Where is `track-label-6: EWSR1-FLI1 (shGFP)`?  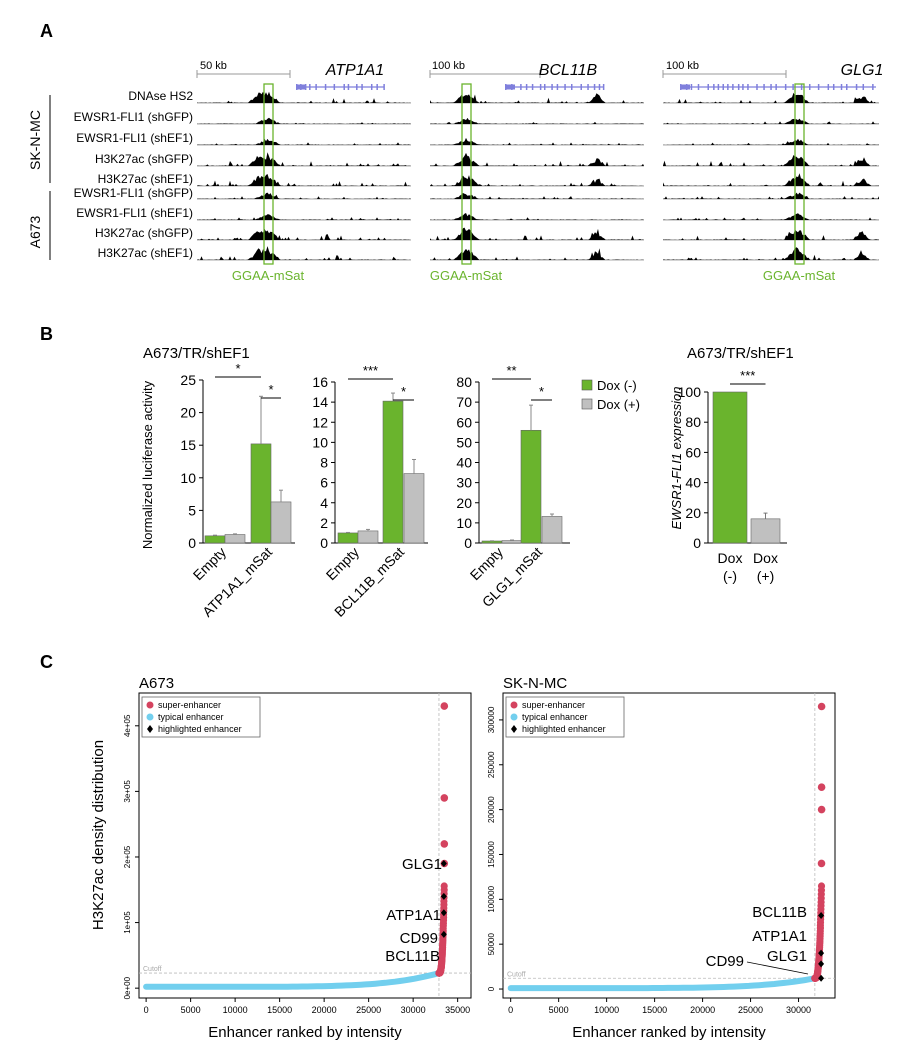
track-label-6: EWSR1-FLI1 (shGFP) is located at coordinates (133, 193).